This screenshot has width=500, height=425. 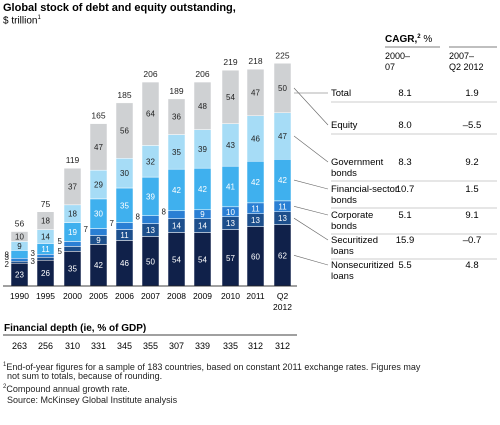 What do you see at coordinates (352, 215) in the screenshot?
I see `legend-label-corporate: Corporate` at bounding box center [352, 215].